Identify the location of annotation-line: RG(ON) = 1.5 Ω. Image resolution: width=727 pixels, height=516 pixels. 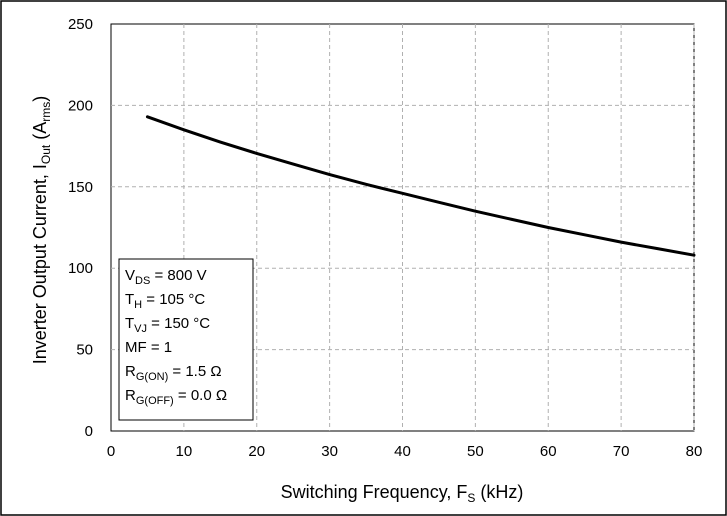
(173, 373).